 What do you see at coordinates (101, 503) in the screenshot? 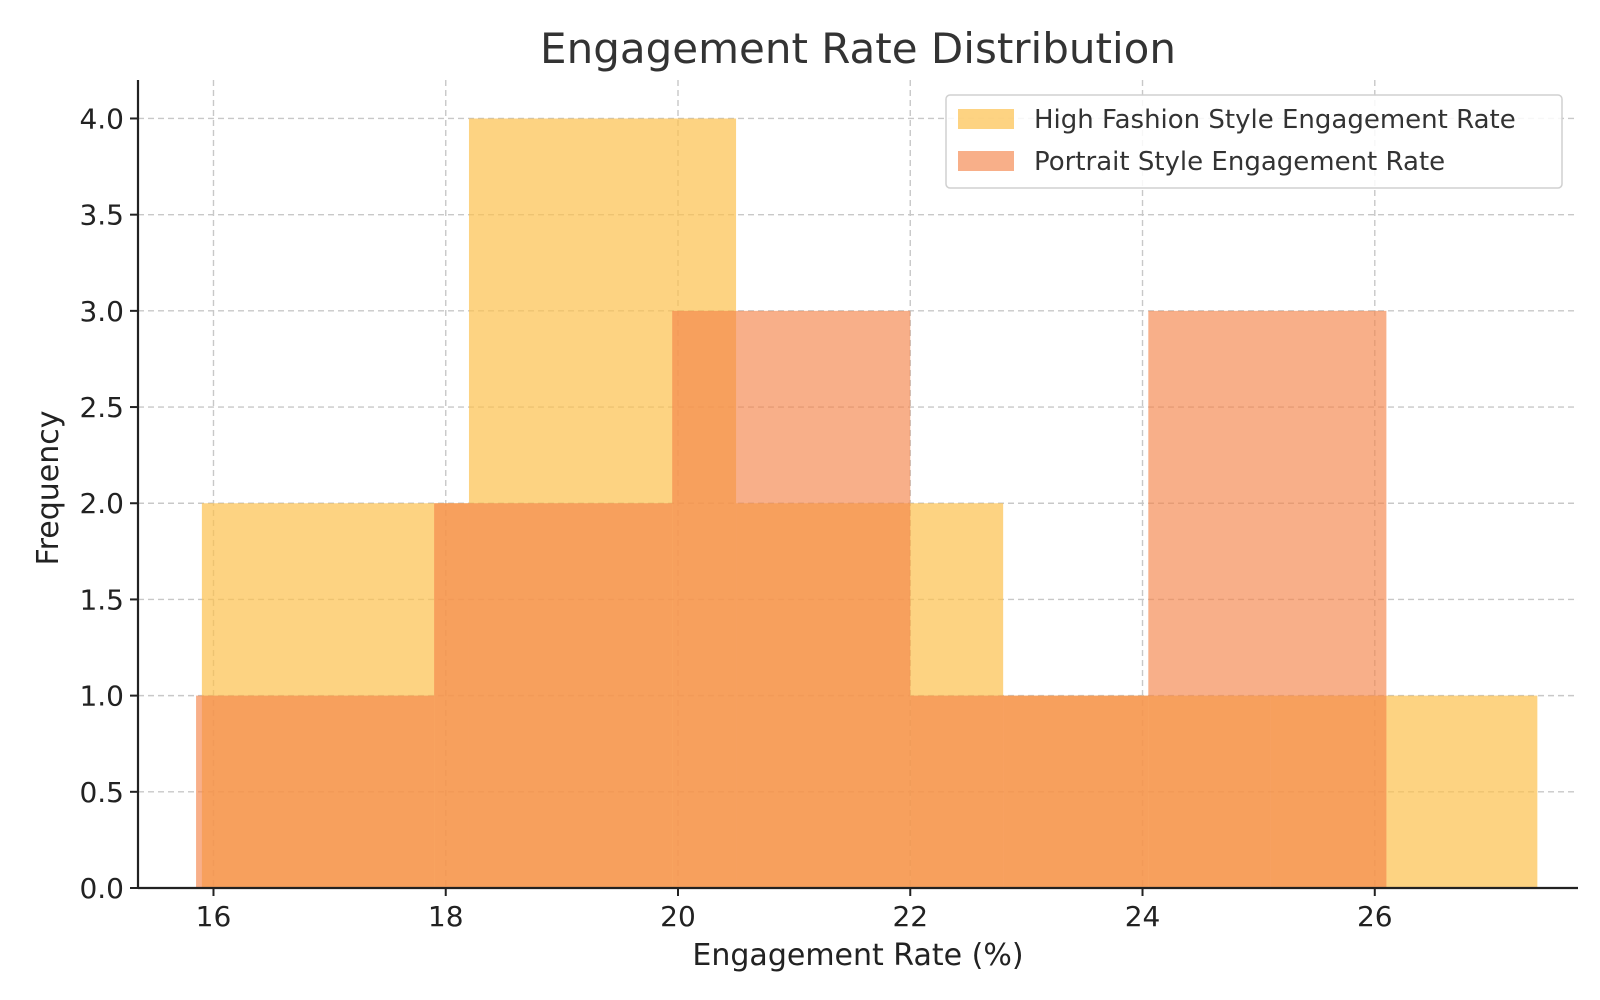
I see `y-tick-label: 2.0` at bounding box center [101, 503].